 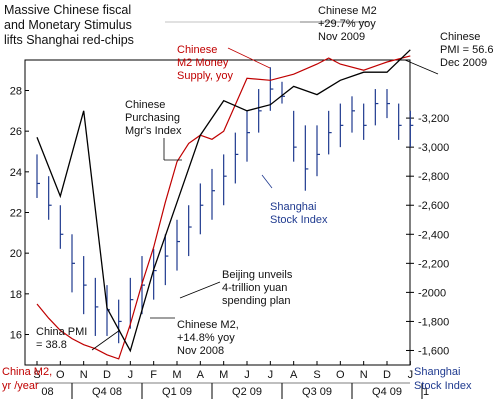 What do you see at coordinates (106, 340) in the screenshot?
I see `leader-pmi-low` at bounding box center [106, 340].